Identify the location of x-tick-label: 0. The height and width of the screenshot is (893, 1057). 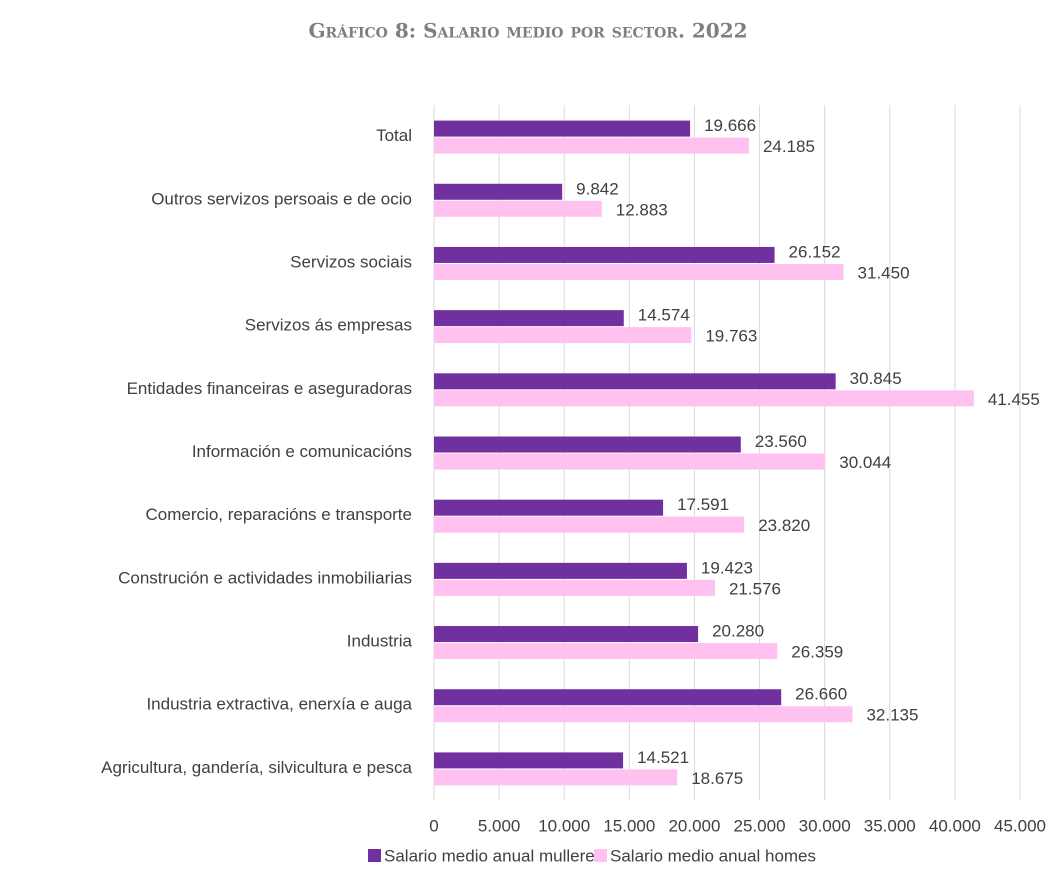
(433, 825).